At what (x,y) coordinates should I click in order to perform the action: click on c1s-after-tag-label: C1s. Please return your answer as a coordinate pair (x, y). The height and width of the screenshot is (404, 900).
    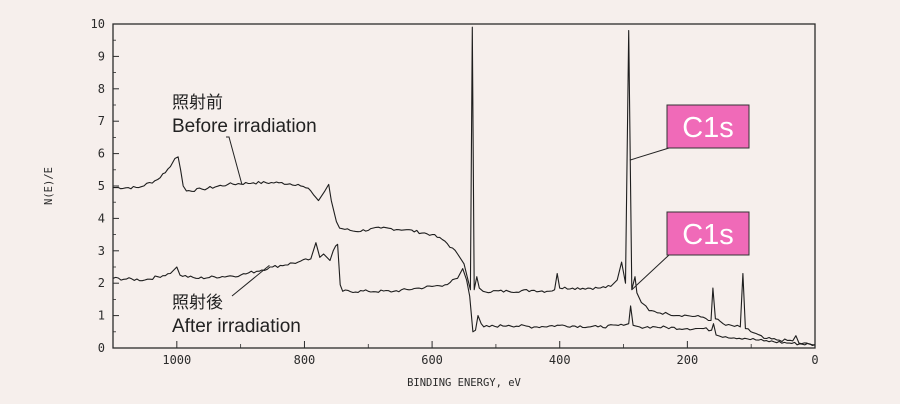
    Looking at the image, I should click on (708, 235).